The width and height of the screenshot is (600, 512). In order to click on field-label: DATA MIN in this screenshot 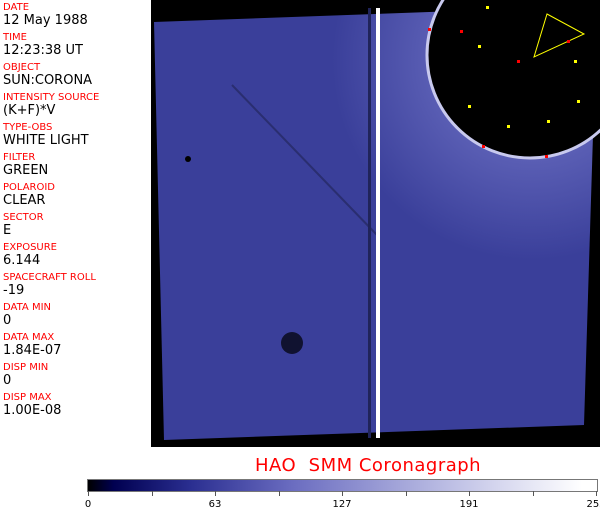, I will do `click(27, 307)`.